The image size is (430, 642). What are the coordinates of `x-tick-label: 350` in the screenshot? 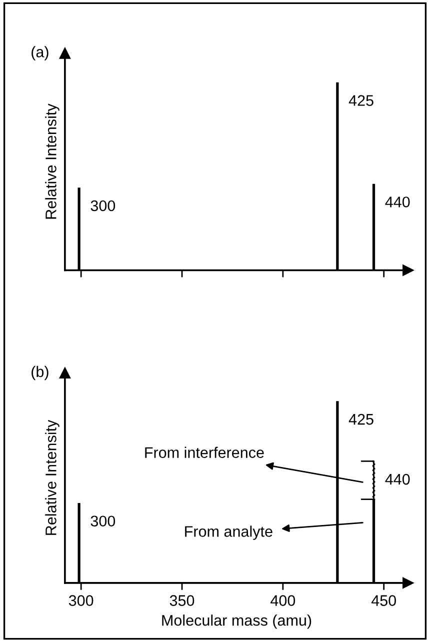 It's located at (182, 600).